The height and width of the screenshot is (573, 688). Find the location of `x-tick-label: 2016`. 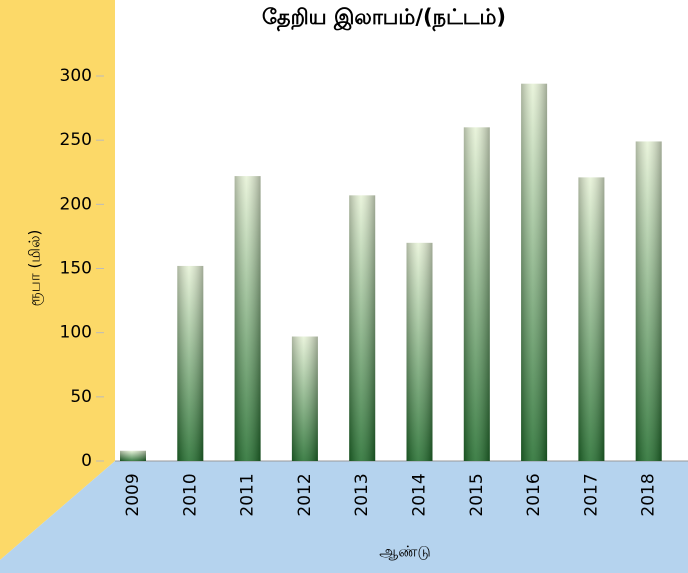

x-tick-label: 2016 is located at coordinates (534, 494).